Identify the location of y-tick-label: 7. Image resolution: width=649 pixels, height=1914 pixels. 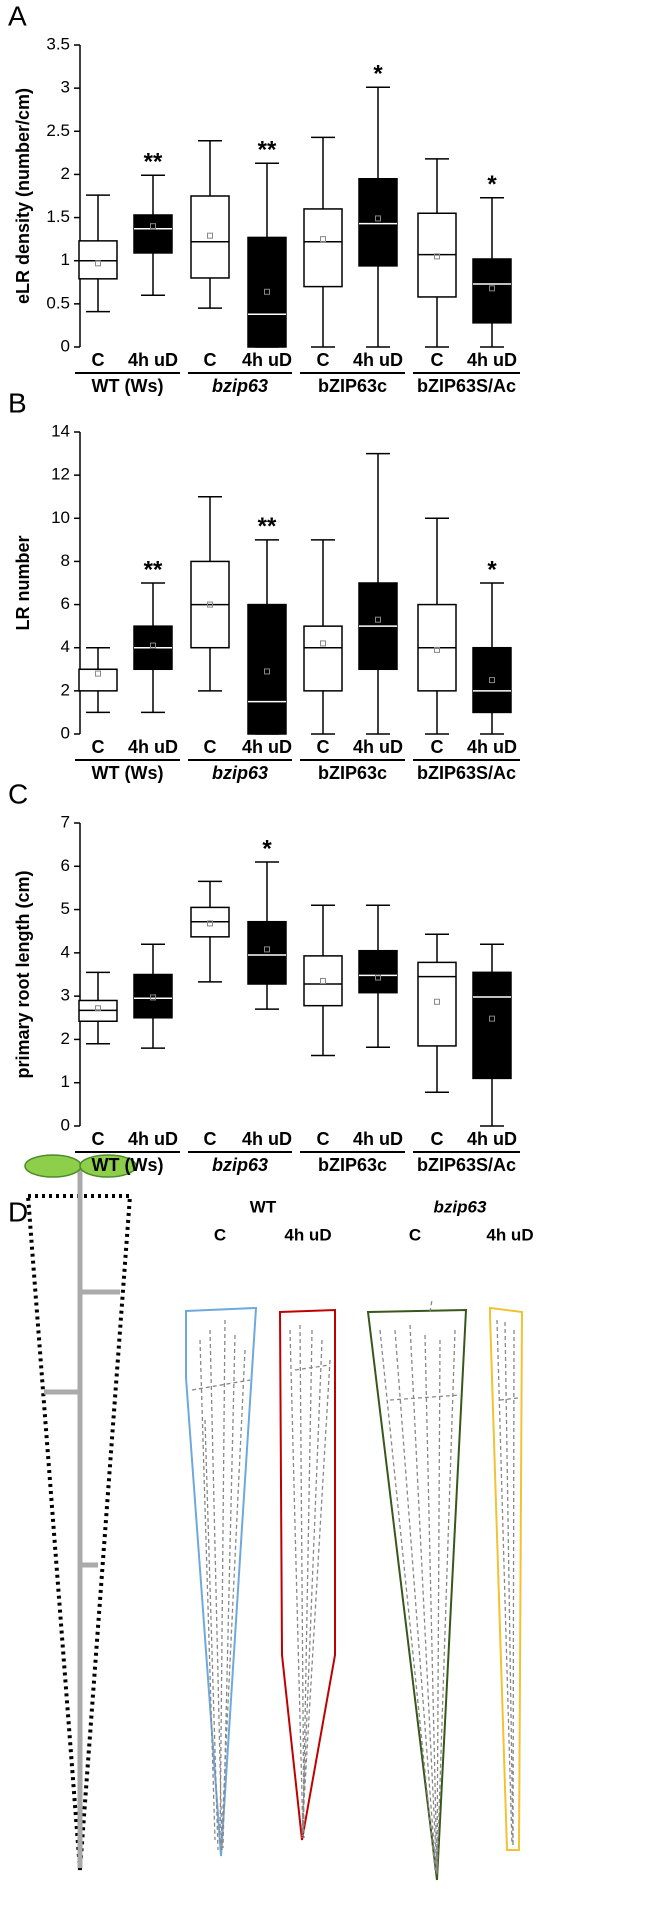
(65, 821).